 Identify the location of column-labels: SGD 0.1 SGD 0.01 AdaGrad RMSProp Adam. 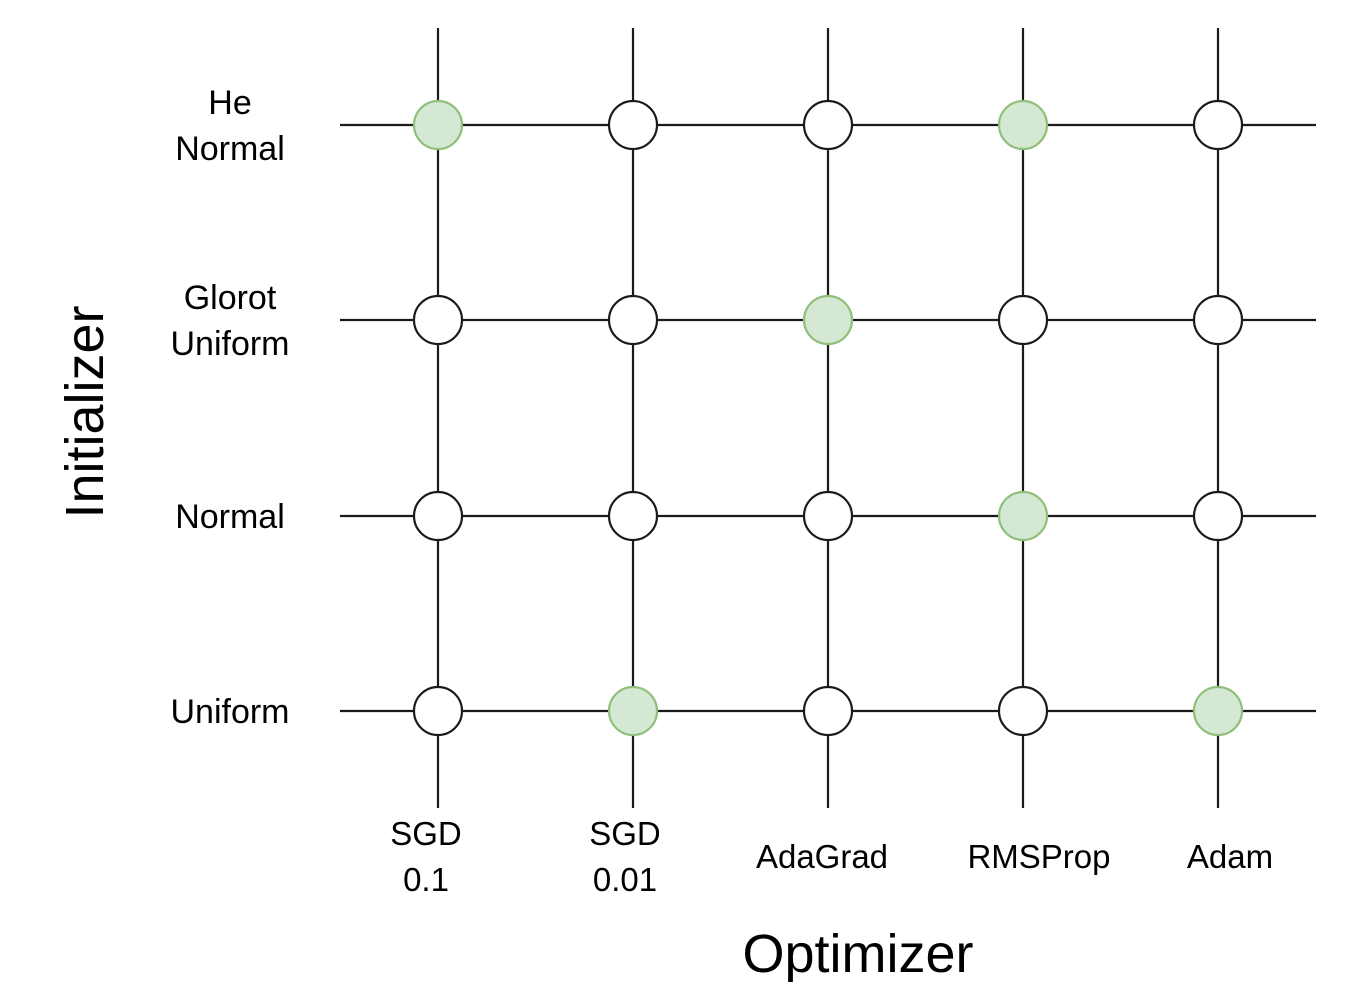
(831, 856).